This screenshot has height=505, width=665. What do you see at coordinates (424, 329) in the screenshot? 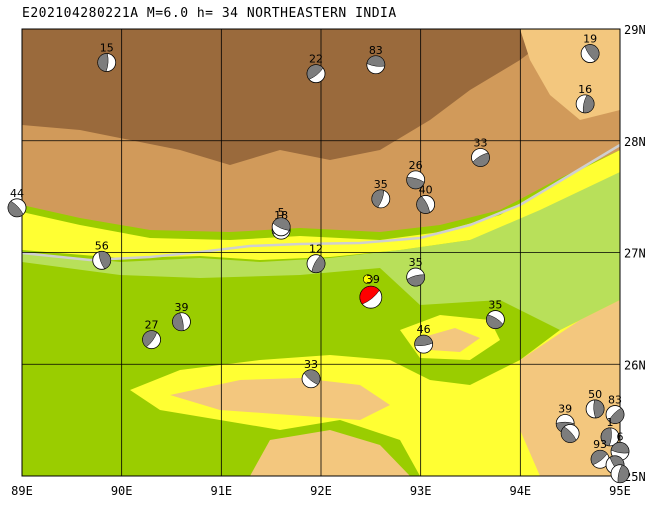
I see `depth-label: 46` at bounding box center [424, 329].